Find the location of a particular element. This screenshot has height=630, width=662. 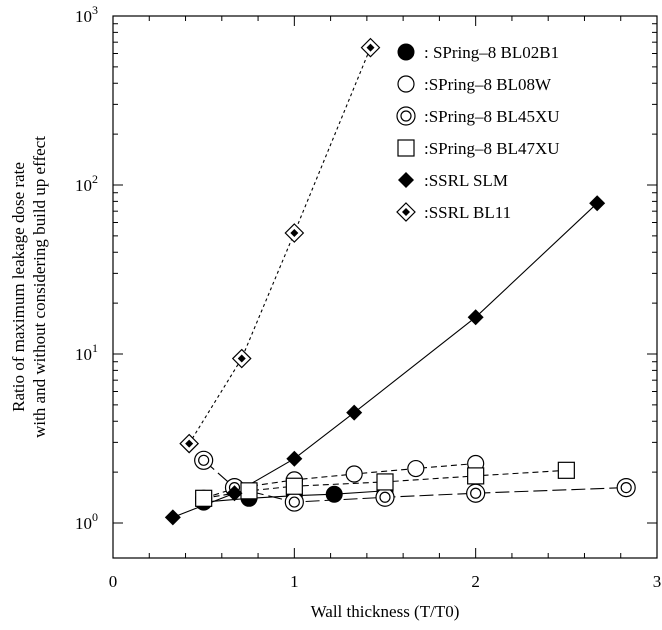

y-tick-label: 10¹ is located at coordinates (86, 352).